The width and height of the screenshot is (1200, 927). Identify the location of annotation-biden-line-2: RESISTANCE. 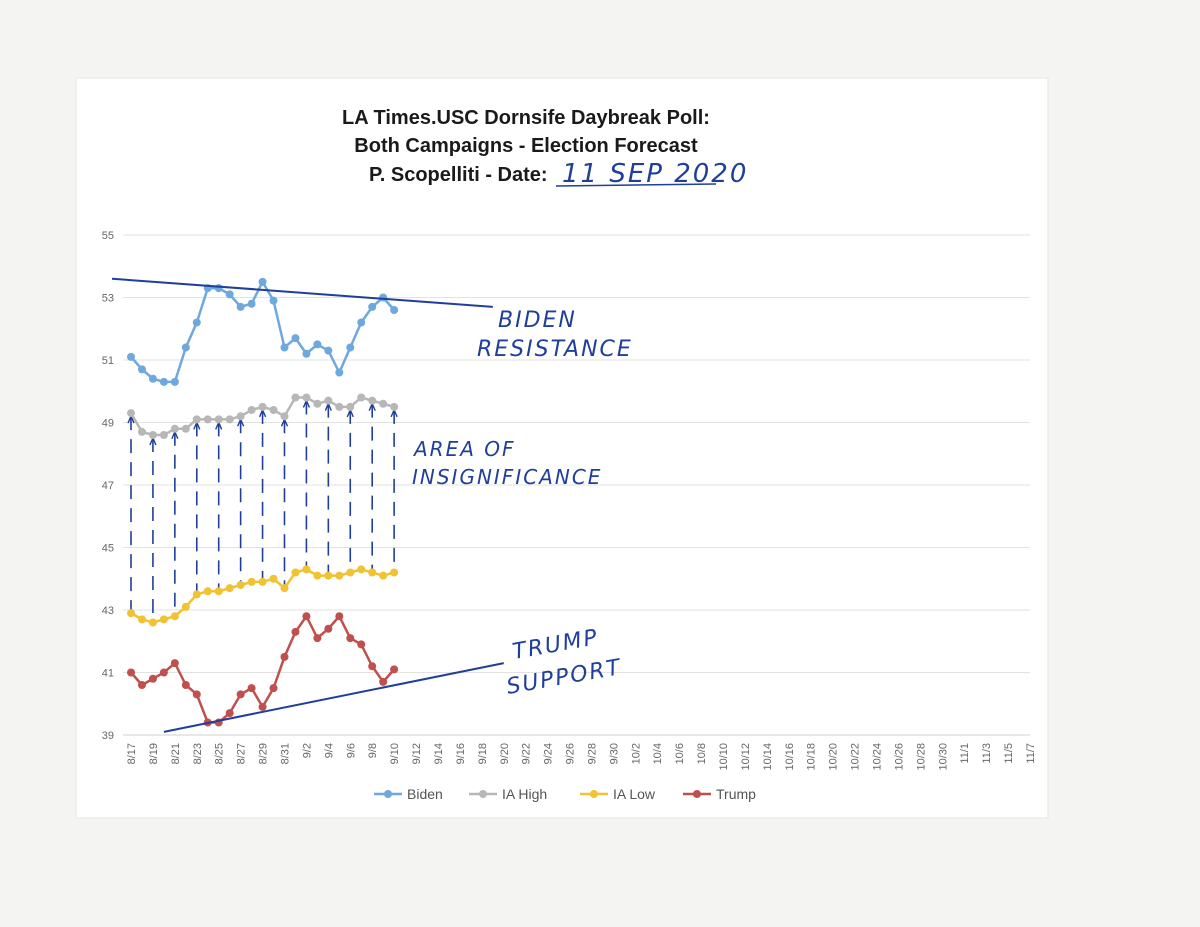
(555, 349).